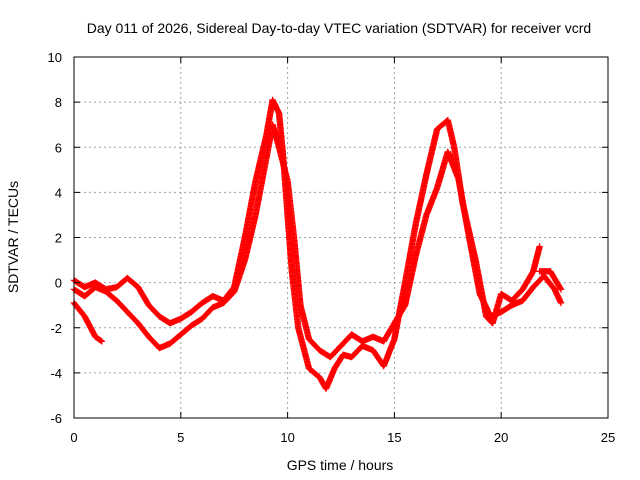 The height and width of the screenshot is (480, 640). What do you see at coordinates (73, 437) in the screenshot?
I see `x-tick-label: 0` at bounding box center [73, 437].